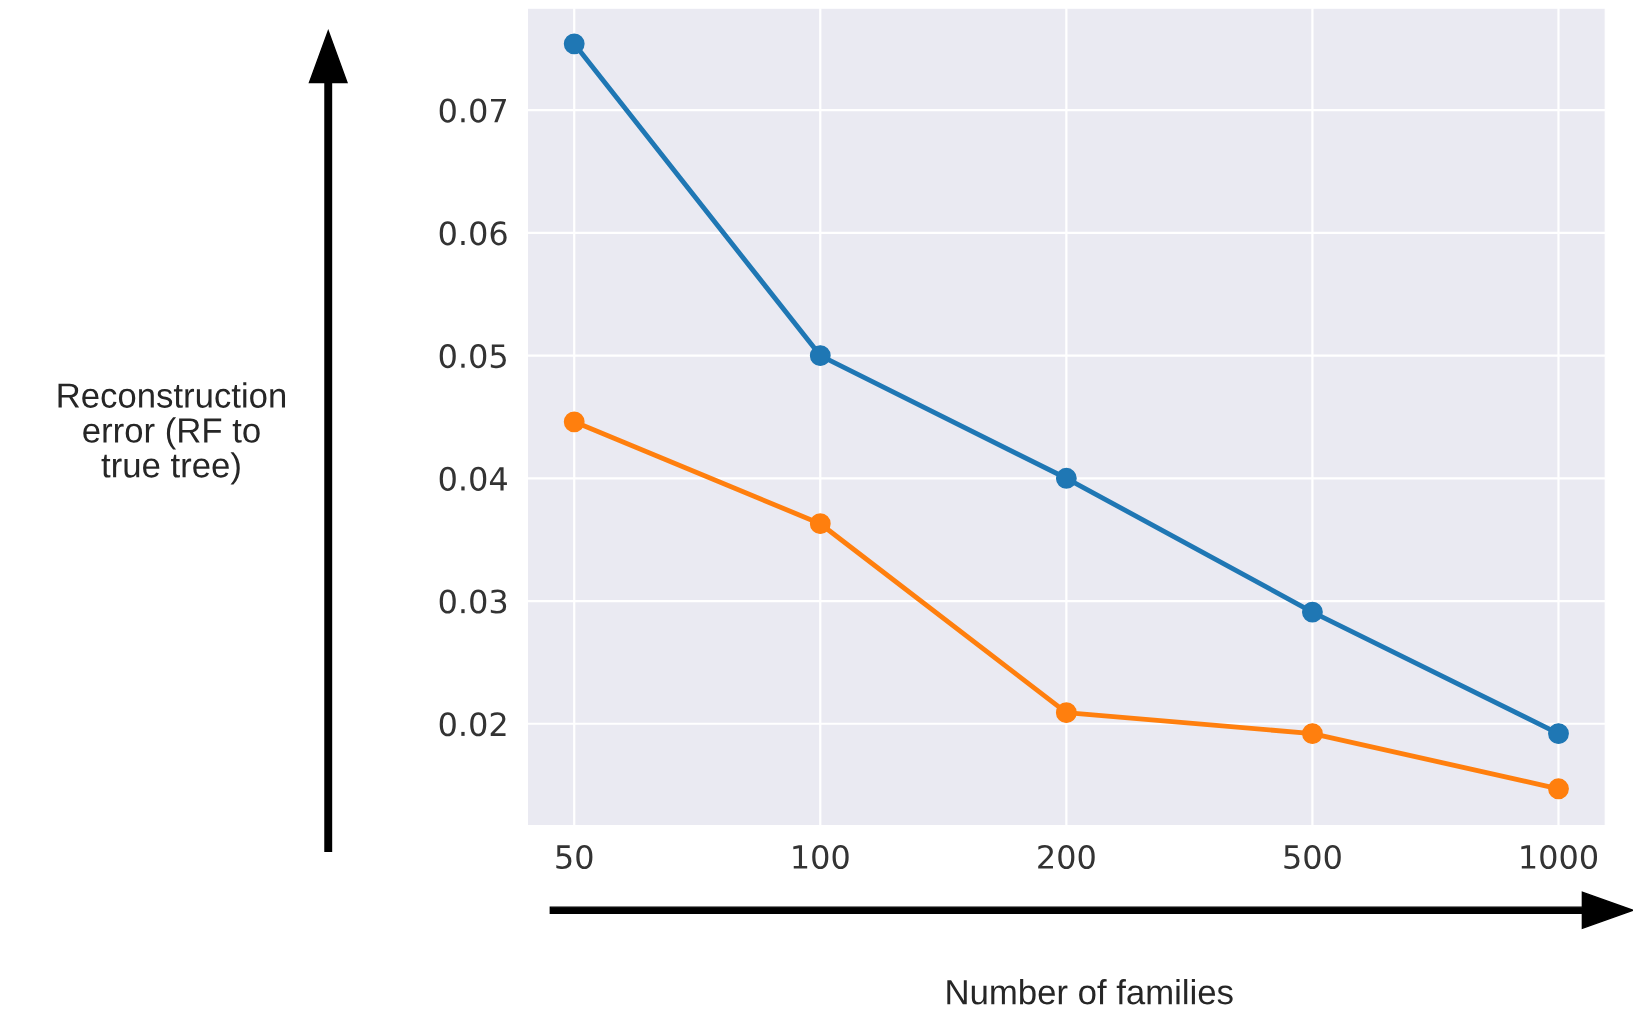 This screenshot has height=1032, width=1633. I want to click on y-tick-label: 0.06, so click(473, 233).